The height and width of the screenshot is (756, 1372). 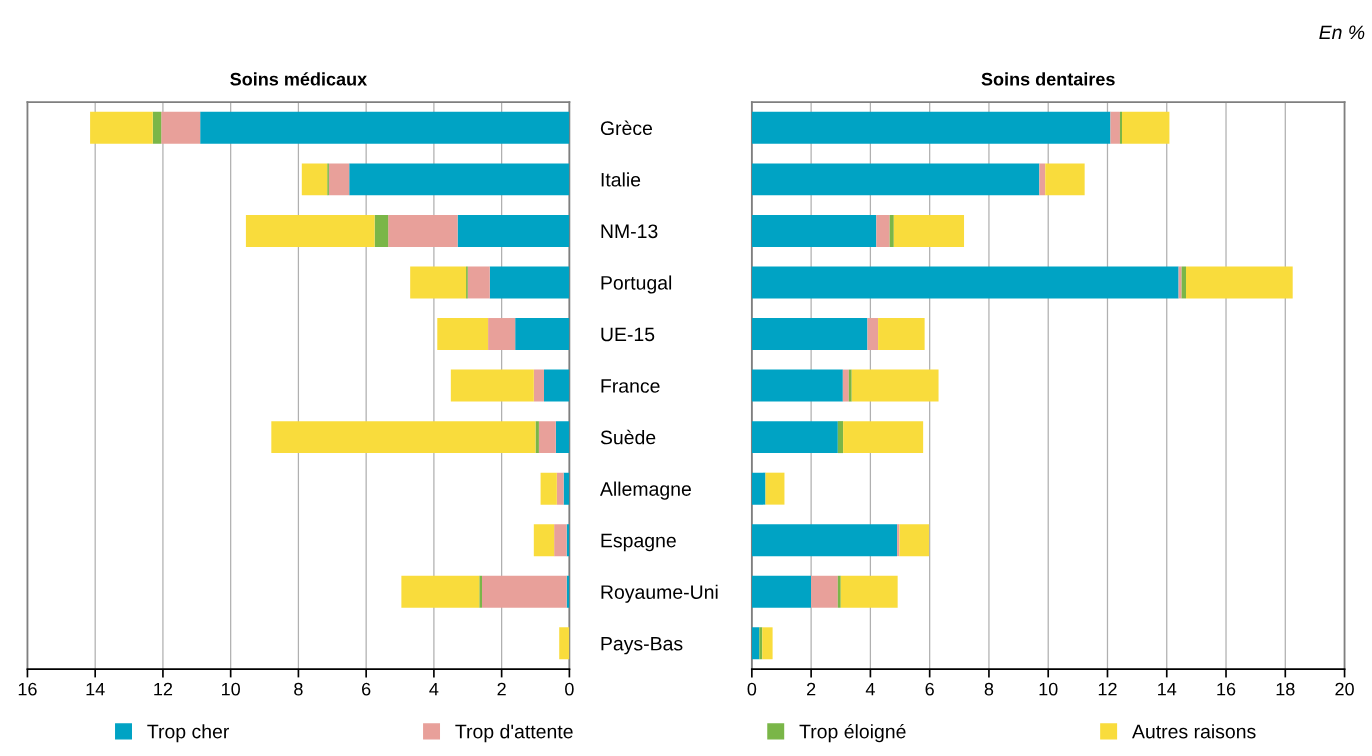 I want to click on y-tick-label: Royaume-Uni, so click(x=659, y=593).